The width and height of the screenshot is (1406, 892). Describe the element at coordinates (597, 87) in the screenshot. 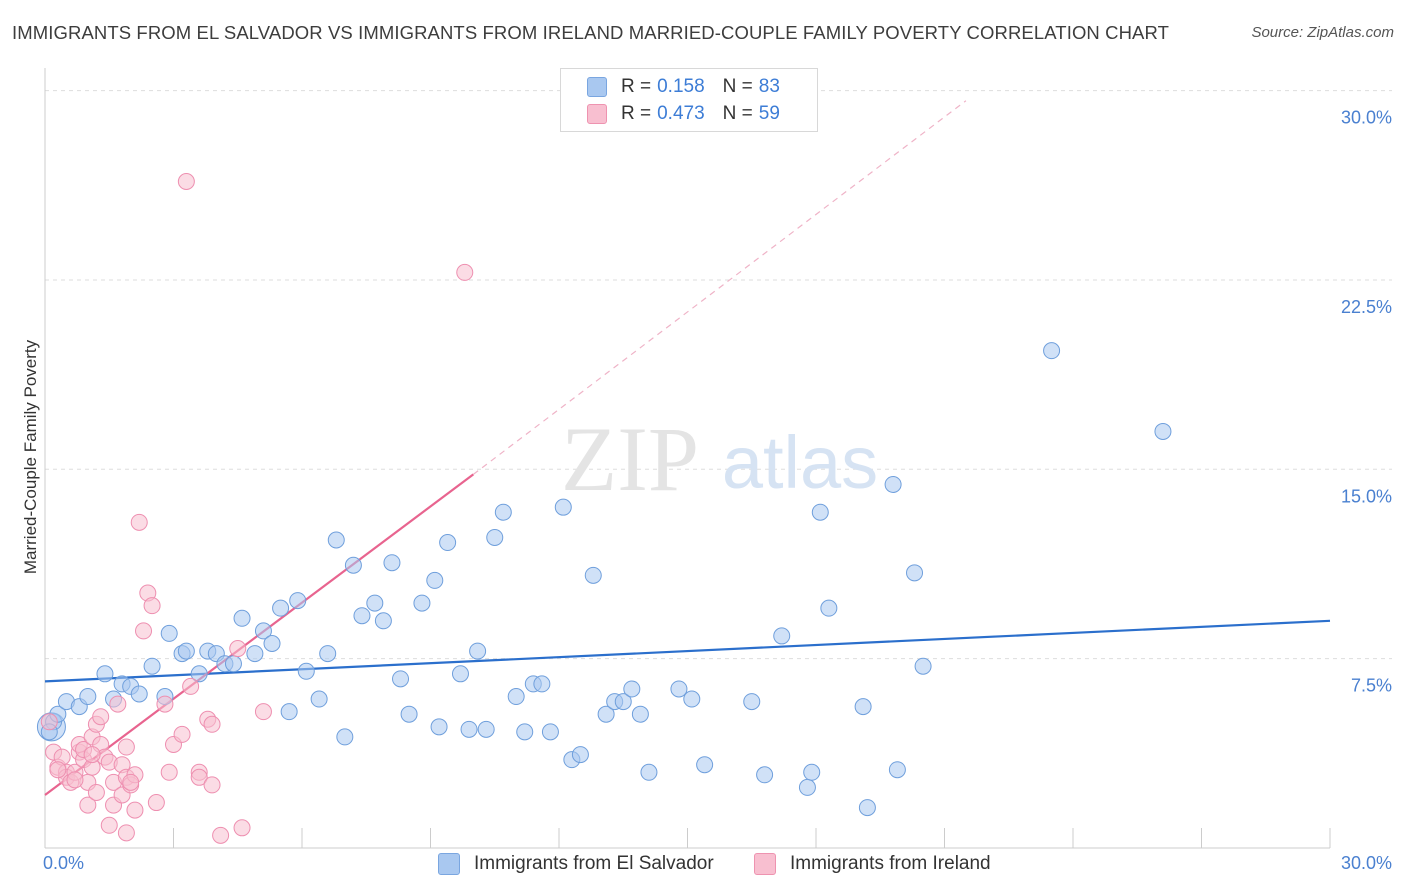

I see `legend-swatch-el-salvador` at that location.